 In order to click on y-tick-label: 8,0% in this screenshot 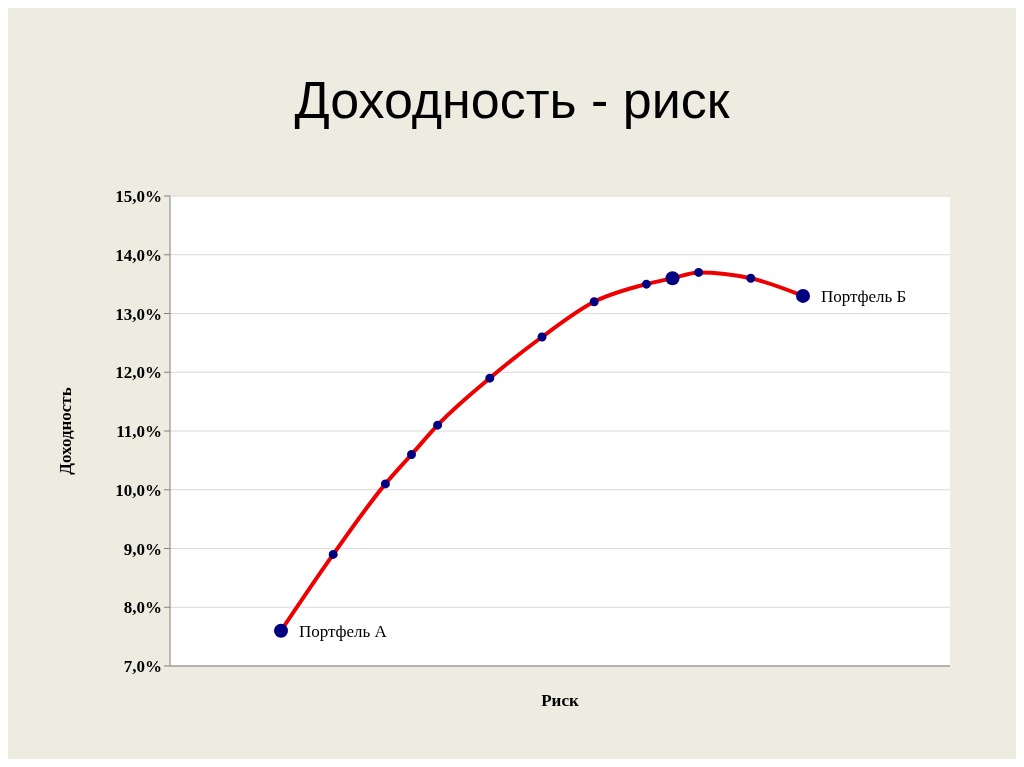, I will do `click(142, 608)`.